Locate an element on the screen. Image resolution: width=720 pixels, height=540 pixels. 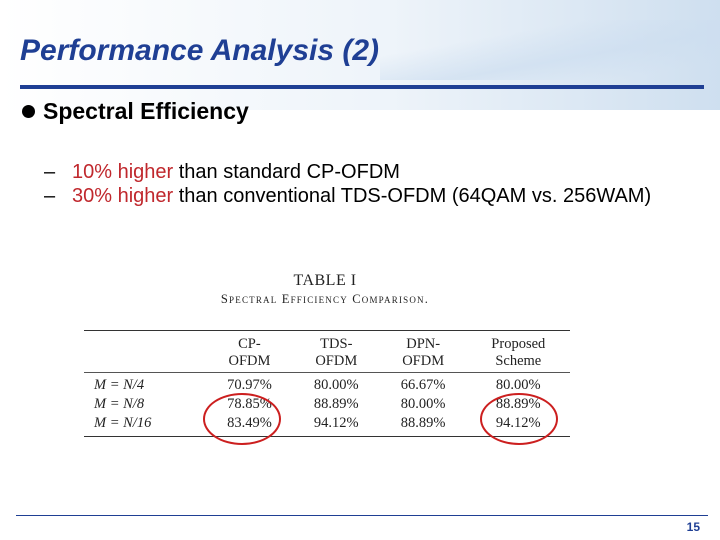
header-line: TDS- is located at coordinates (336, 344).